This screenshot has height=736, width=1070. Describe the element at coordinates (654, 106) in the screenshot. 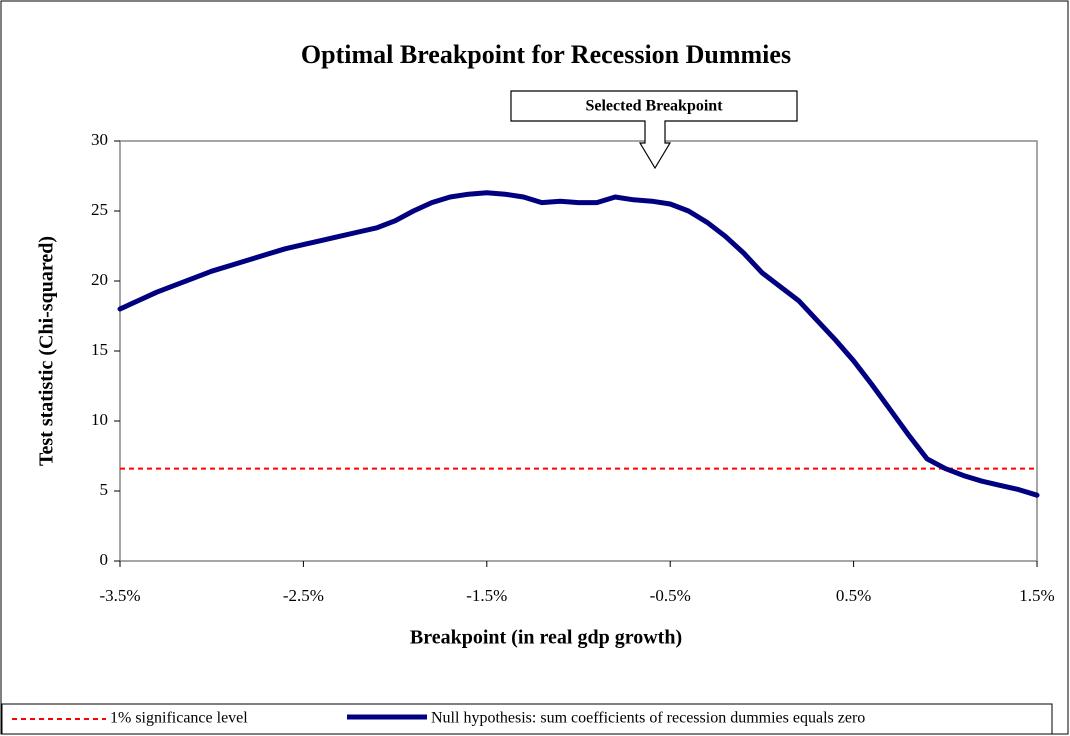

I see `annotation: Selected Breakpoint` at that location.